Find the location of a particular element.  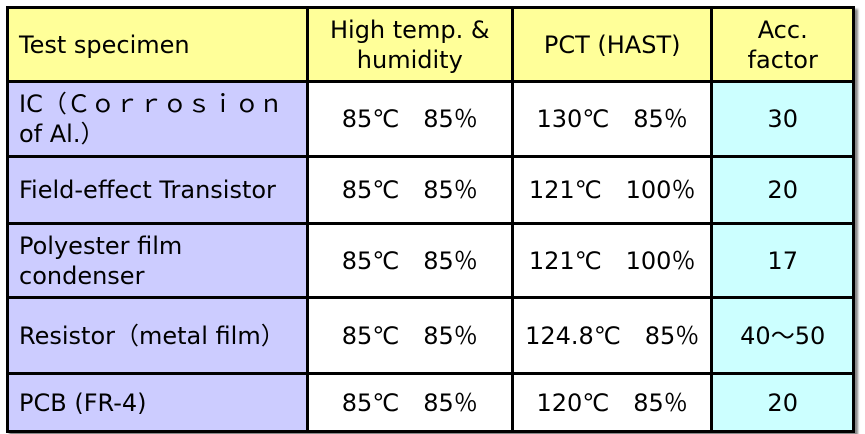

factor-cell: 17 is located at coordinates (782, 260).